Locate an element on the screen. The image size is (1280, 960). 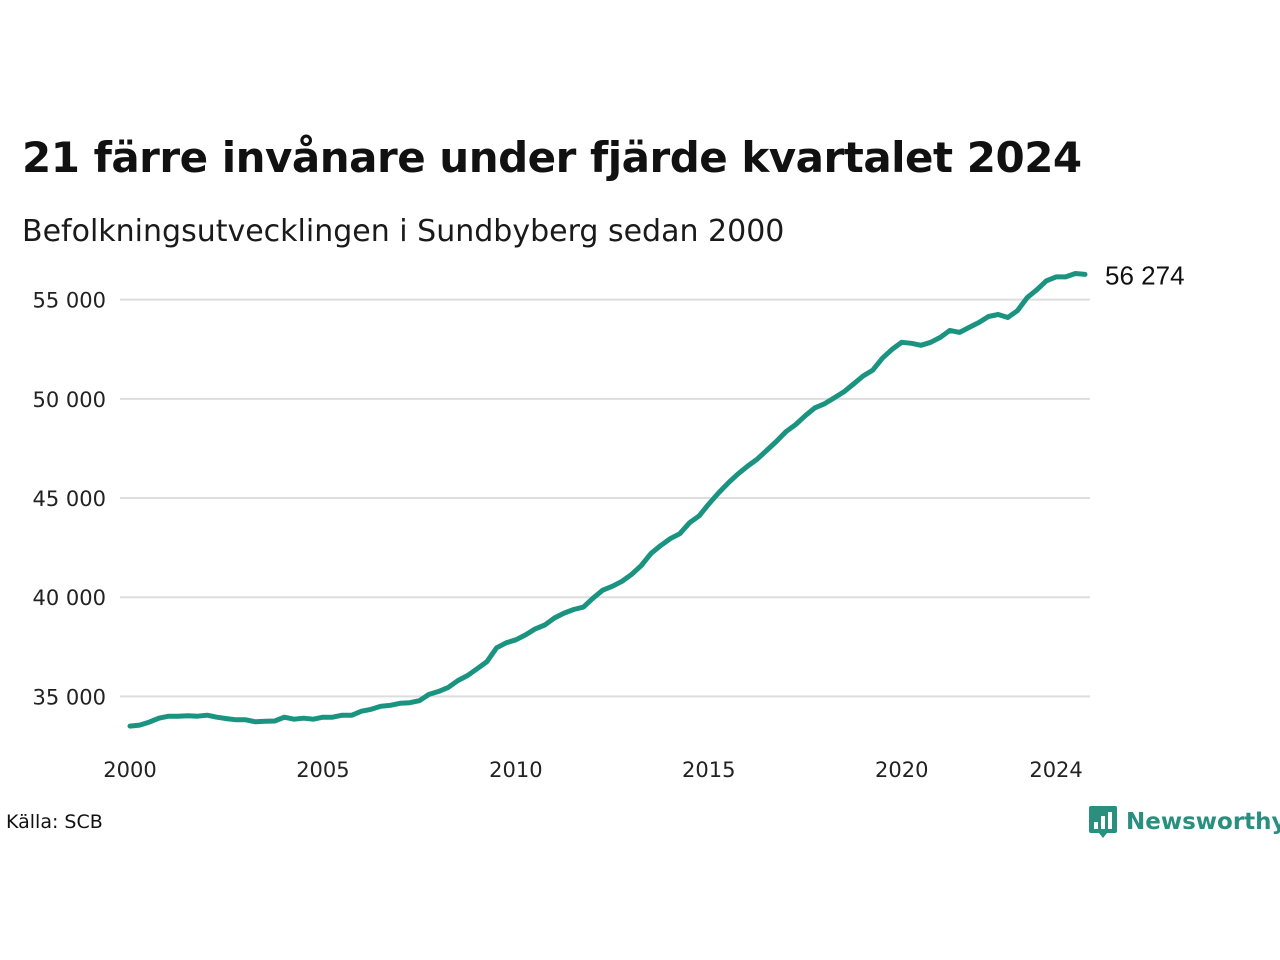
x-axis-labels: 2000 2005 2010 2015 2020 2024 is located at coordinates (593, 770).